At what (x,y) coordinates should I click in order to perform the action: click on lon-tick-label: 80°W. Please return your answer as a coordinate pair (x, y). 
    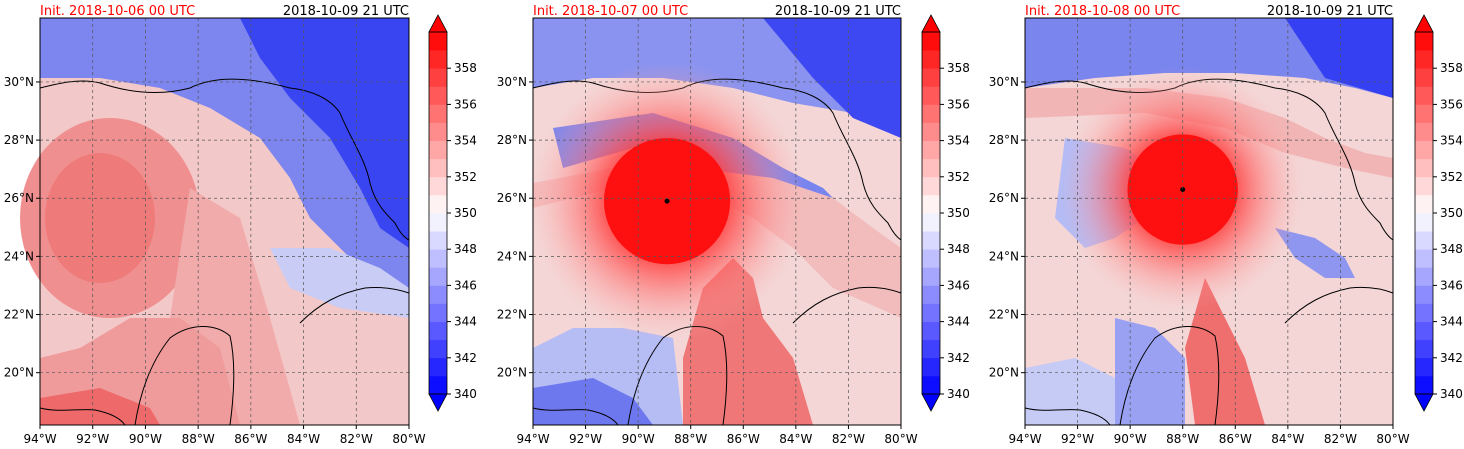
    Looking at the image, I should click on (408, 439).